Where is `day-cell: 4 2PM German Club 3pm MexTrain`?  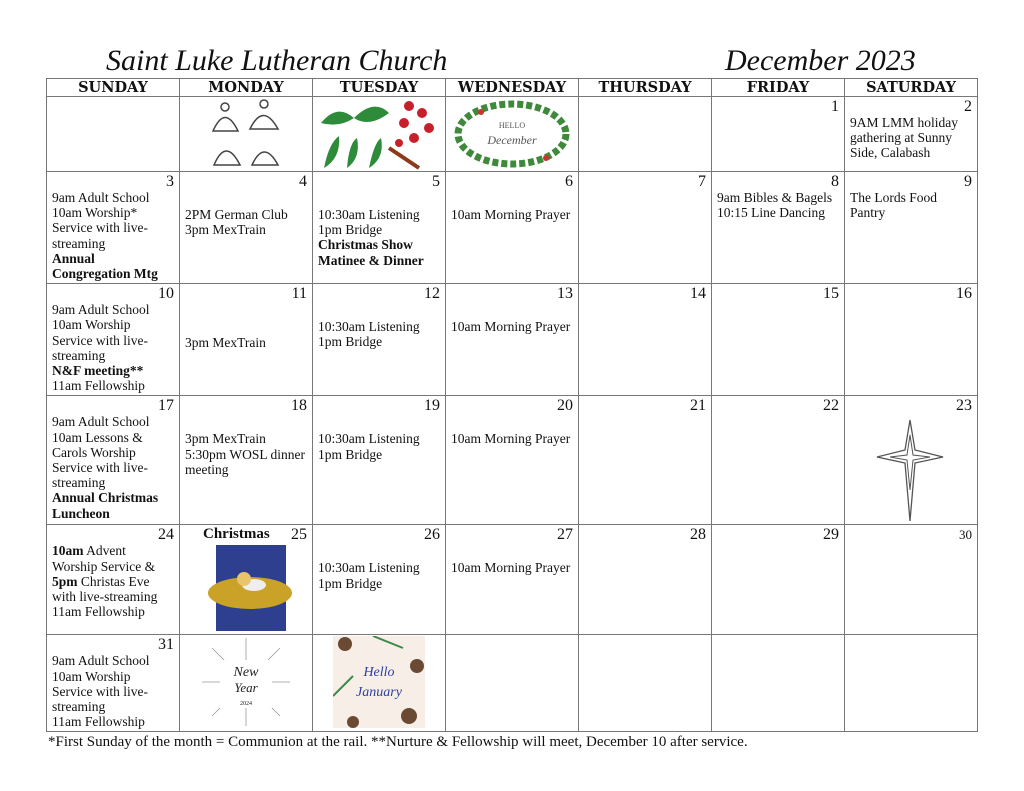 day-cell: 4 2PM German Club 3pm MexTrain is located at coordinates (246, 227).